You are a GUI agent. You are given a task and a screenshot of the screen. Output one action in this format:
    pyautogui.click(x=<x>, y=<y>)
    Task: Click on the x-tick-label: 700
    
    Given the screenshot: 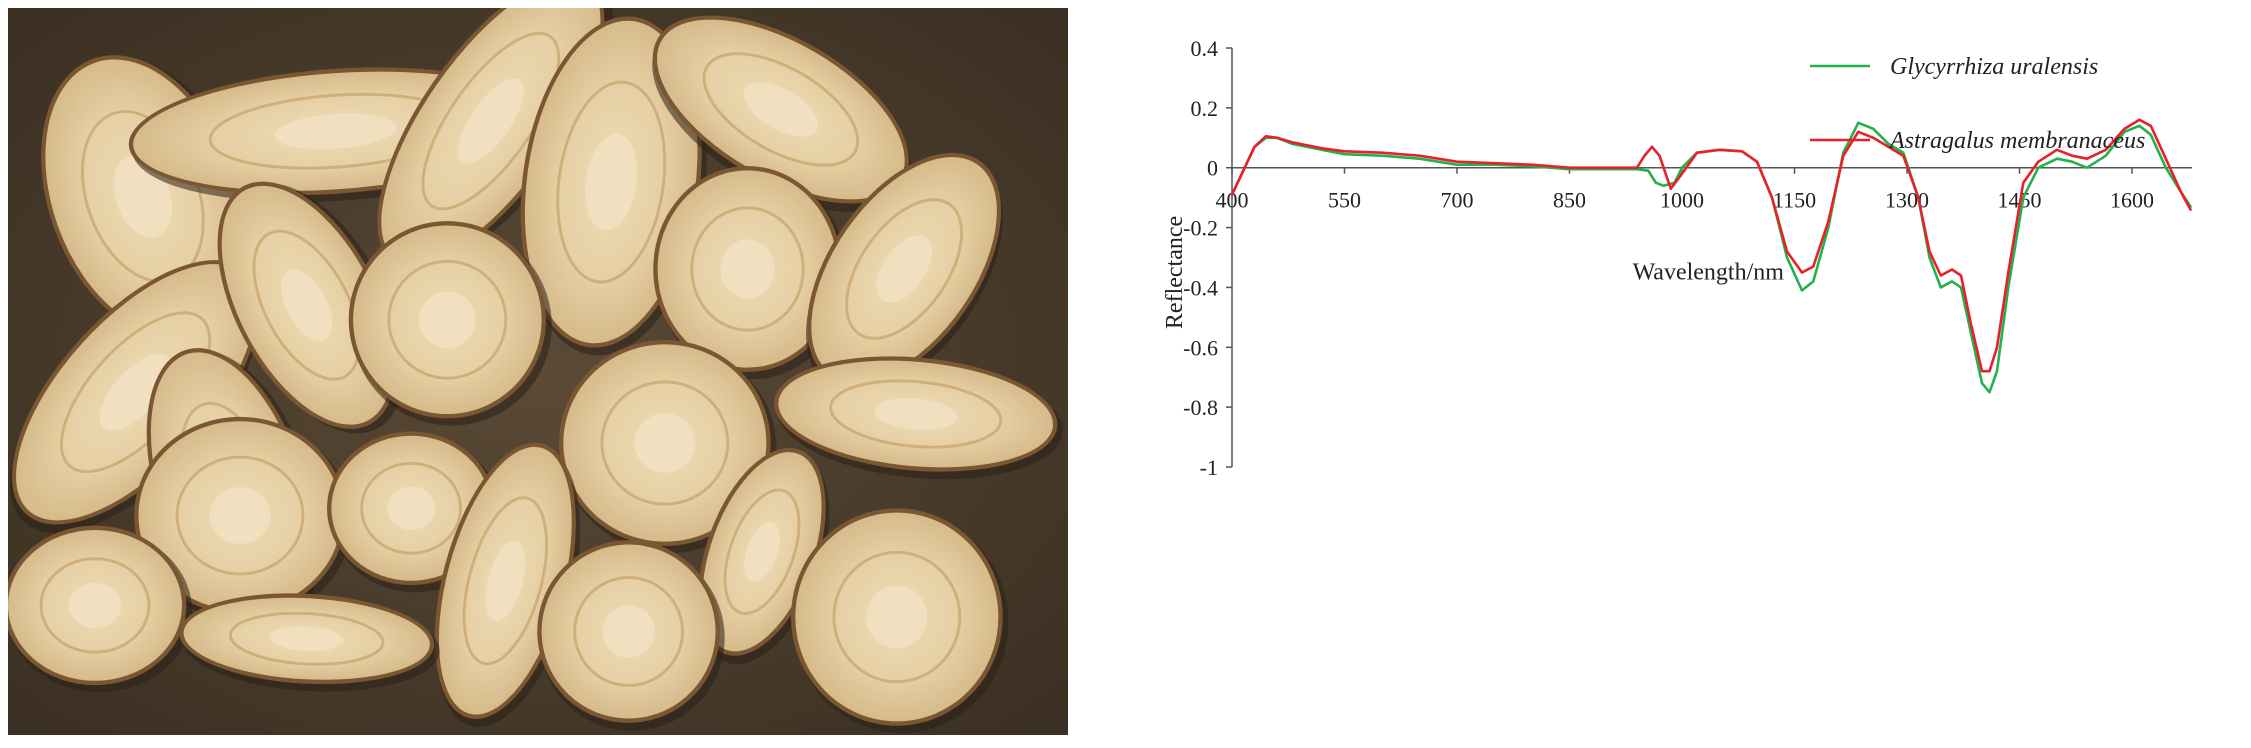 What is the action you would take?
    pyautogui.click(x=1457, y=200)
    